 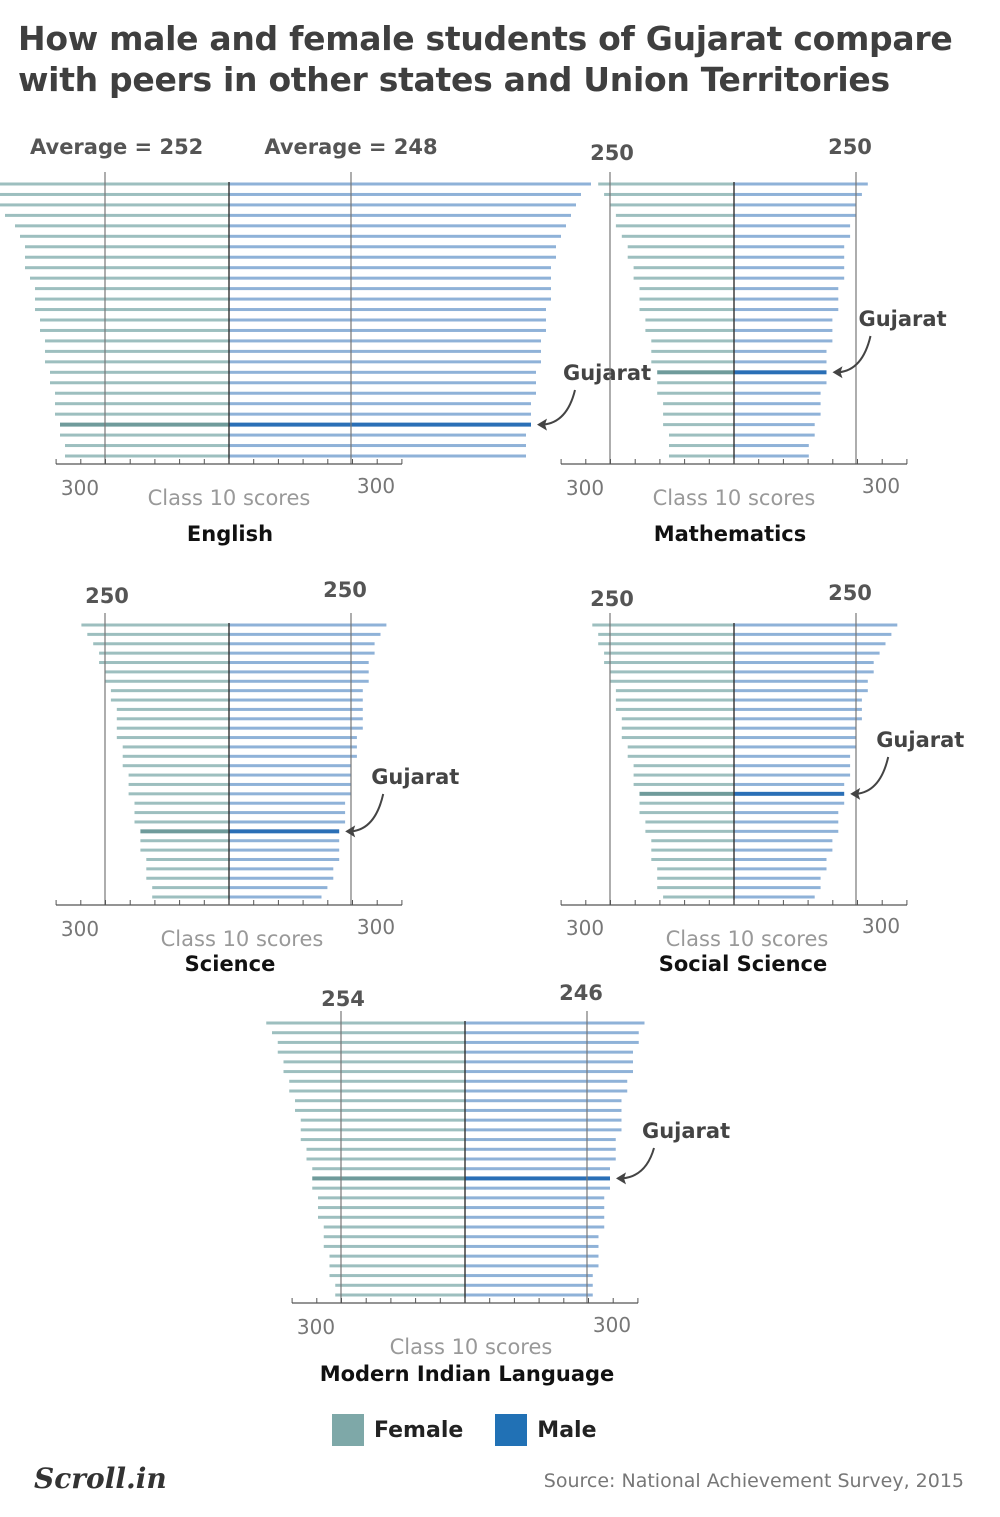 What do you see at coordinates (343, 999) in the screenshot?
I see `female-average-label-modern-indian-language: 254` at bounding box center [343, 999].